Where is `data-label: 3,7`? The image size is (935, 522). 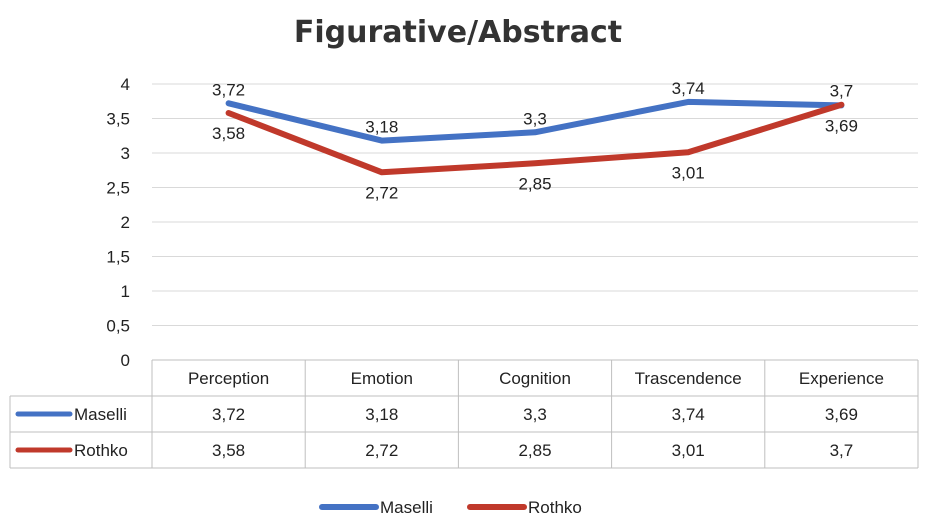
data-label: 3,7 is located at coordinates (842, 91).